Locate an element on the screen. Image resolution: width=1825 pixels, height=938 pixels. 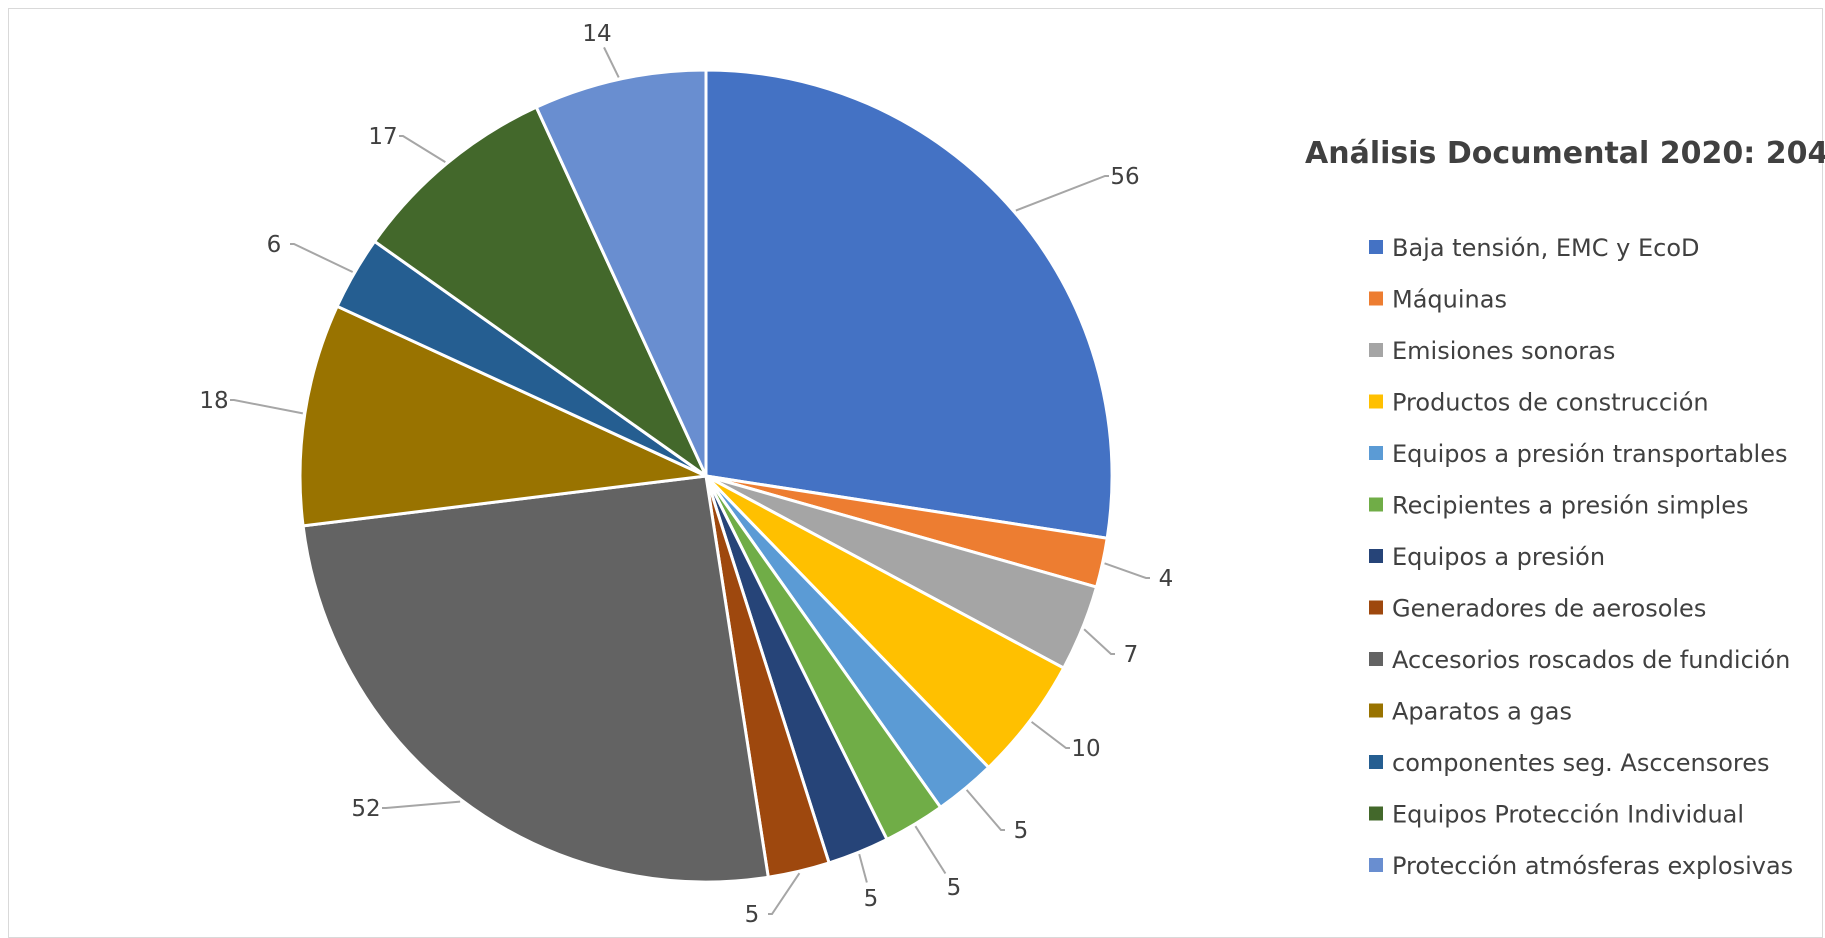
chart-title: Análisis Documental 2020: 204 is located at coordinates (1565, 153).